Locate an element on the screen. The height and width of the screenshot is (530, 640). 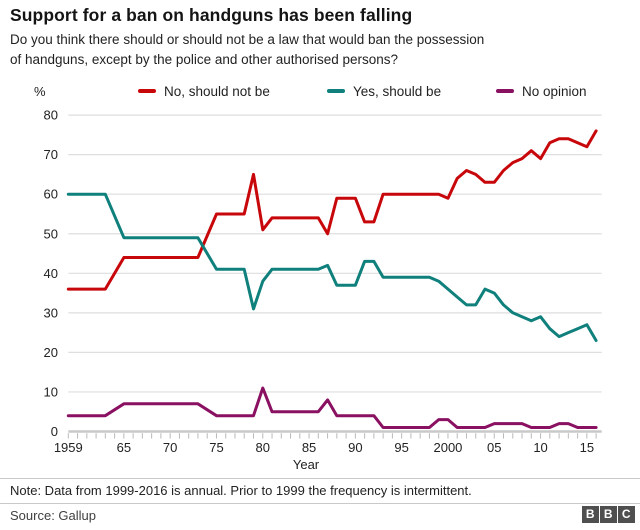
y-tick-label: 70 is located at coordinates (51, 154).